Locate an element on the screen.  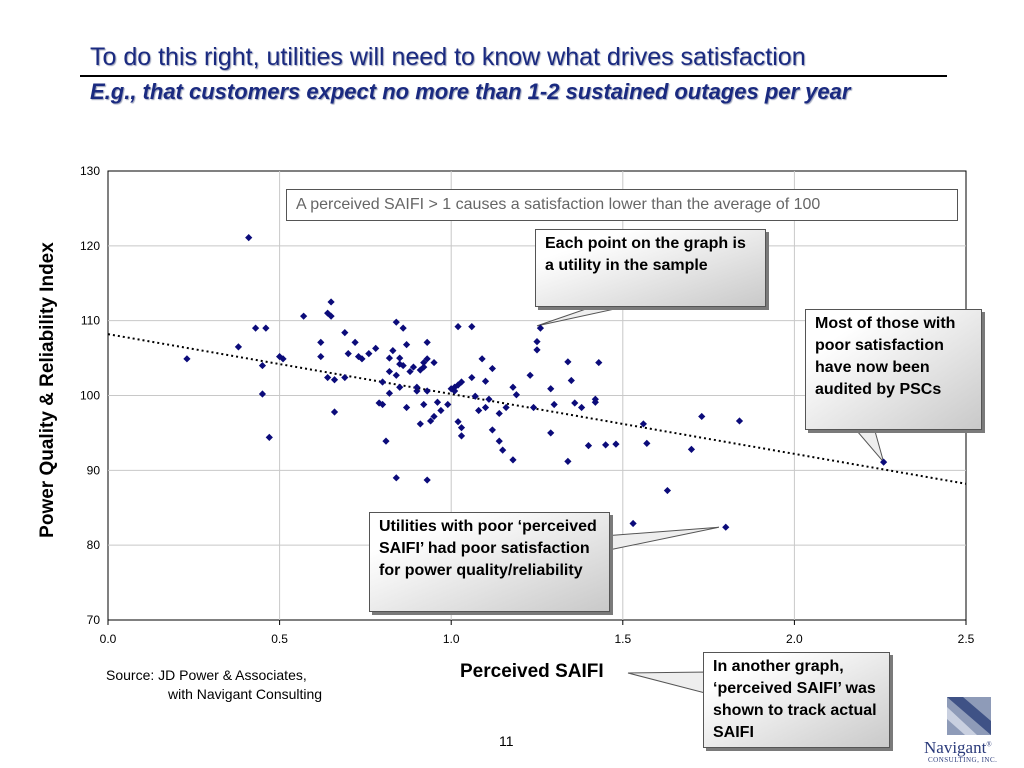
y-tick-label: 80 is located at coordinates (94, 545).